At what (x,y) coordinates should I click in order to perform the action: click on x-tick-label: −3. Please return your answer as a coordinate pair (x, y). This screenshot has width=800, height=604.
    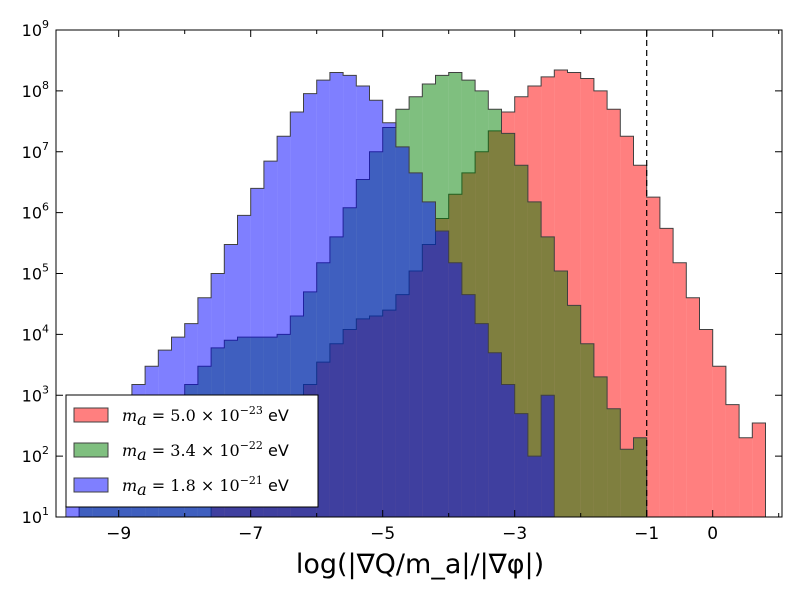
    Looking at the image, I should click on (514, 534).